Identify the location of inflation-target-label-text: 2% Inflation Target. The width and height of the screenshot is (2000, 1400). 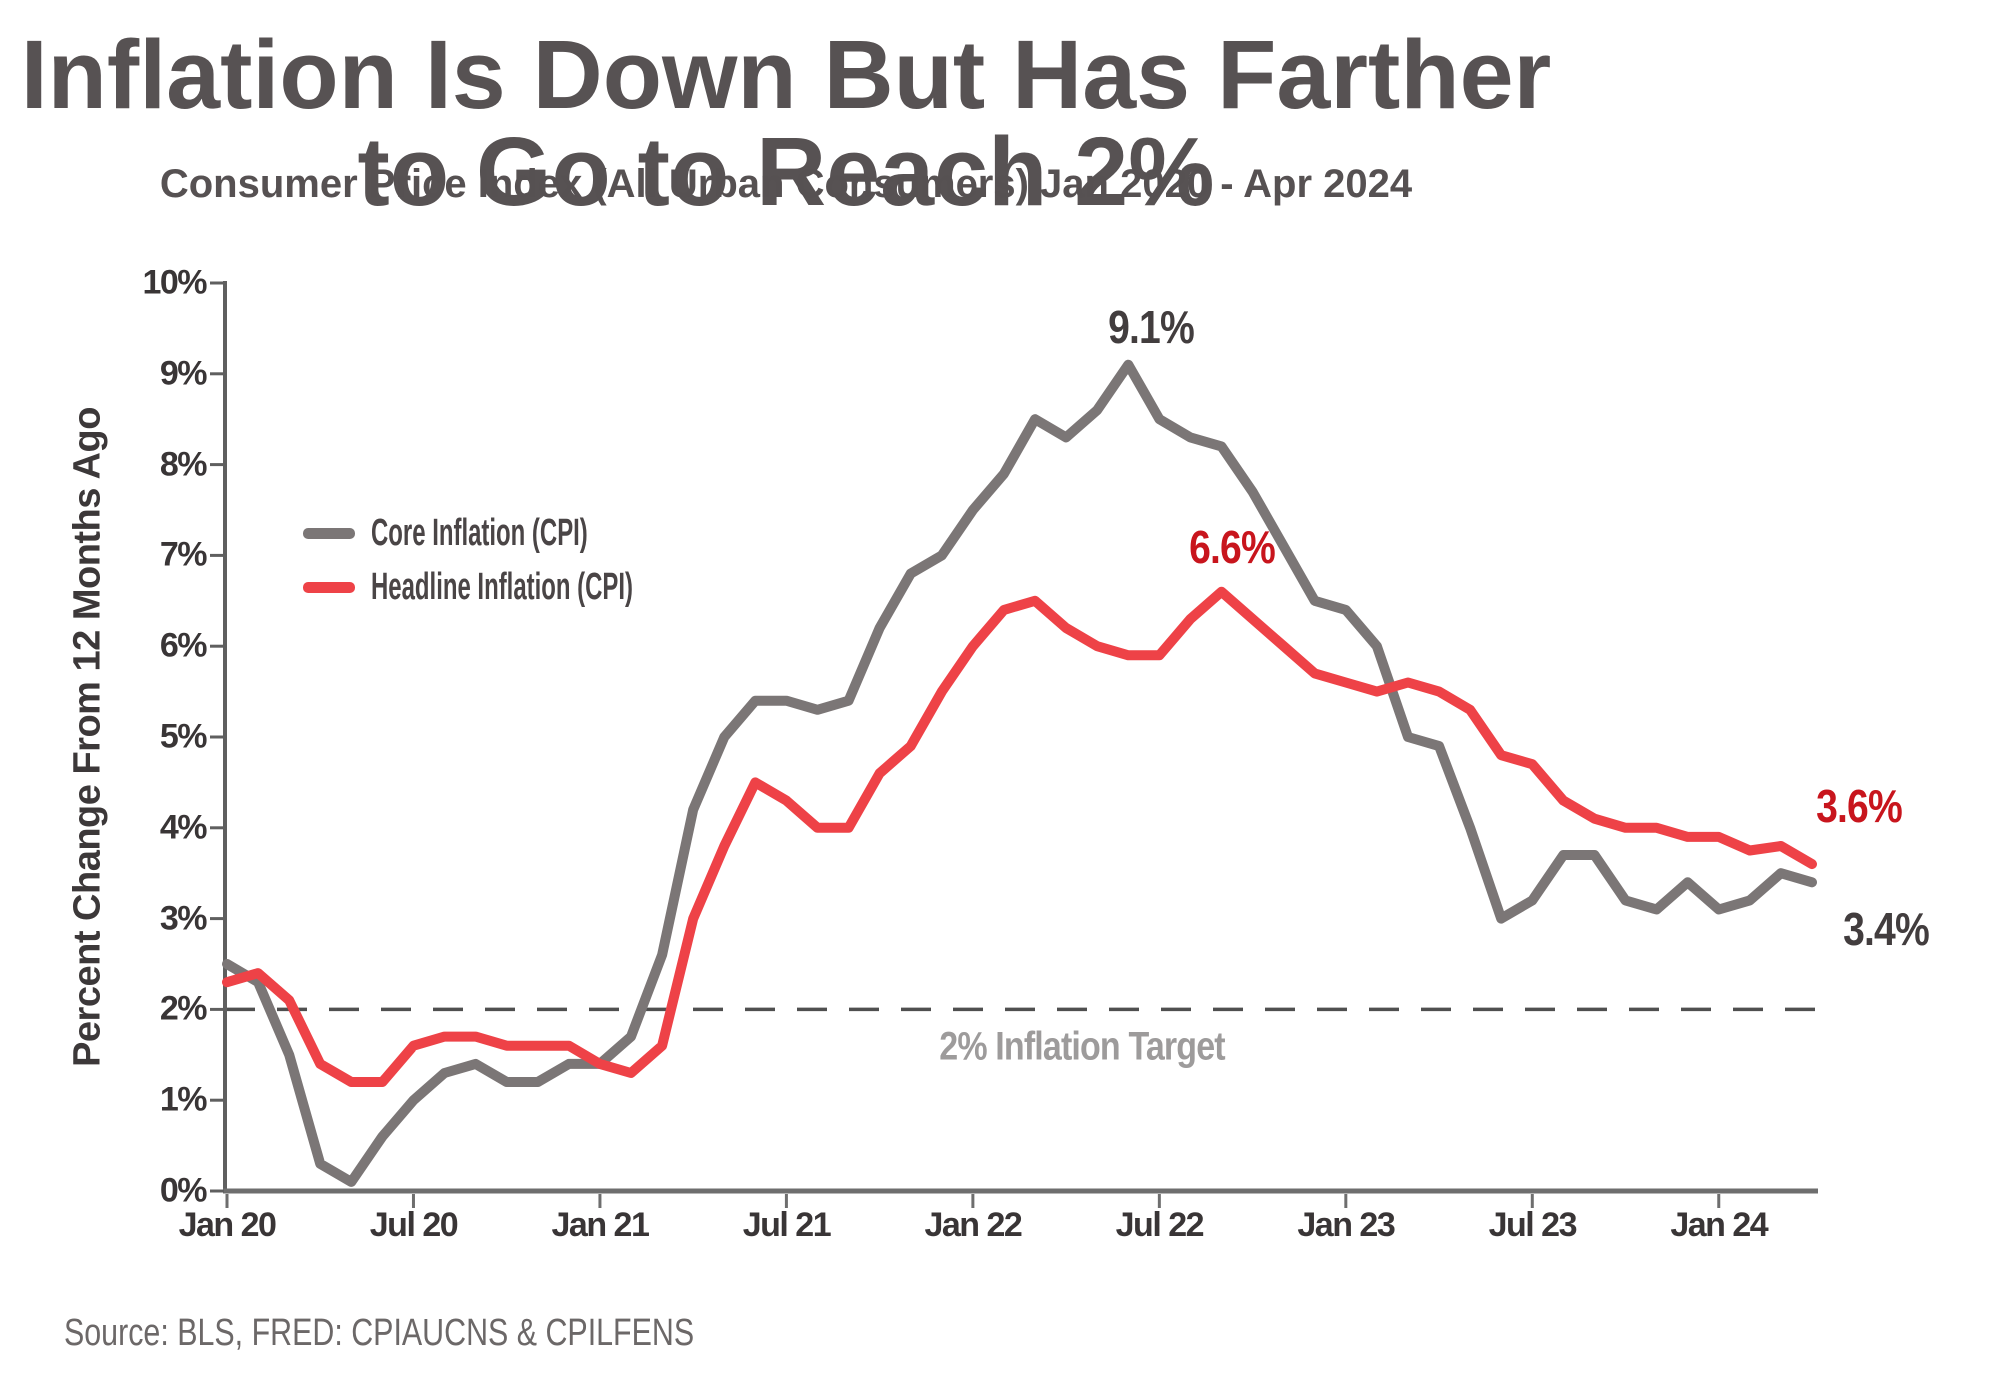
(1082, 1046).